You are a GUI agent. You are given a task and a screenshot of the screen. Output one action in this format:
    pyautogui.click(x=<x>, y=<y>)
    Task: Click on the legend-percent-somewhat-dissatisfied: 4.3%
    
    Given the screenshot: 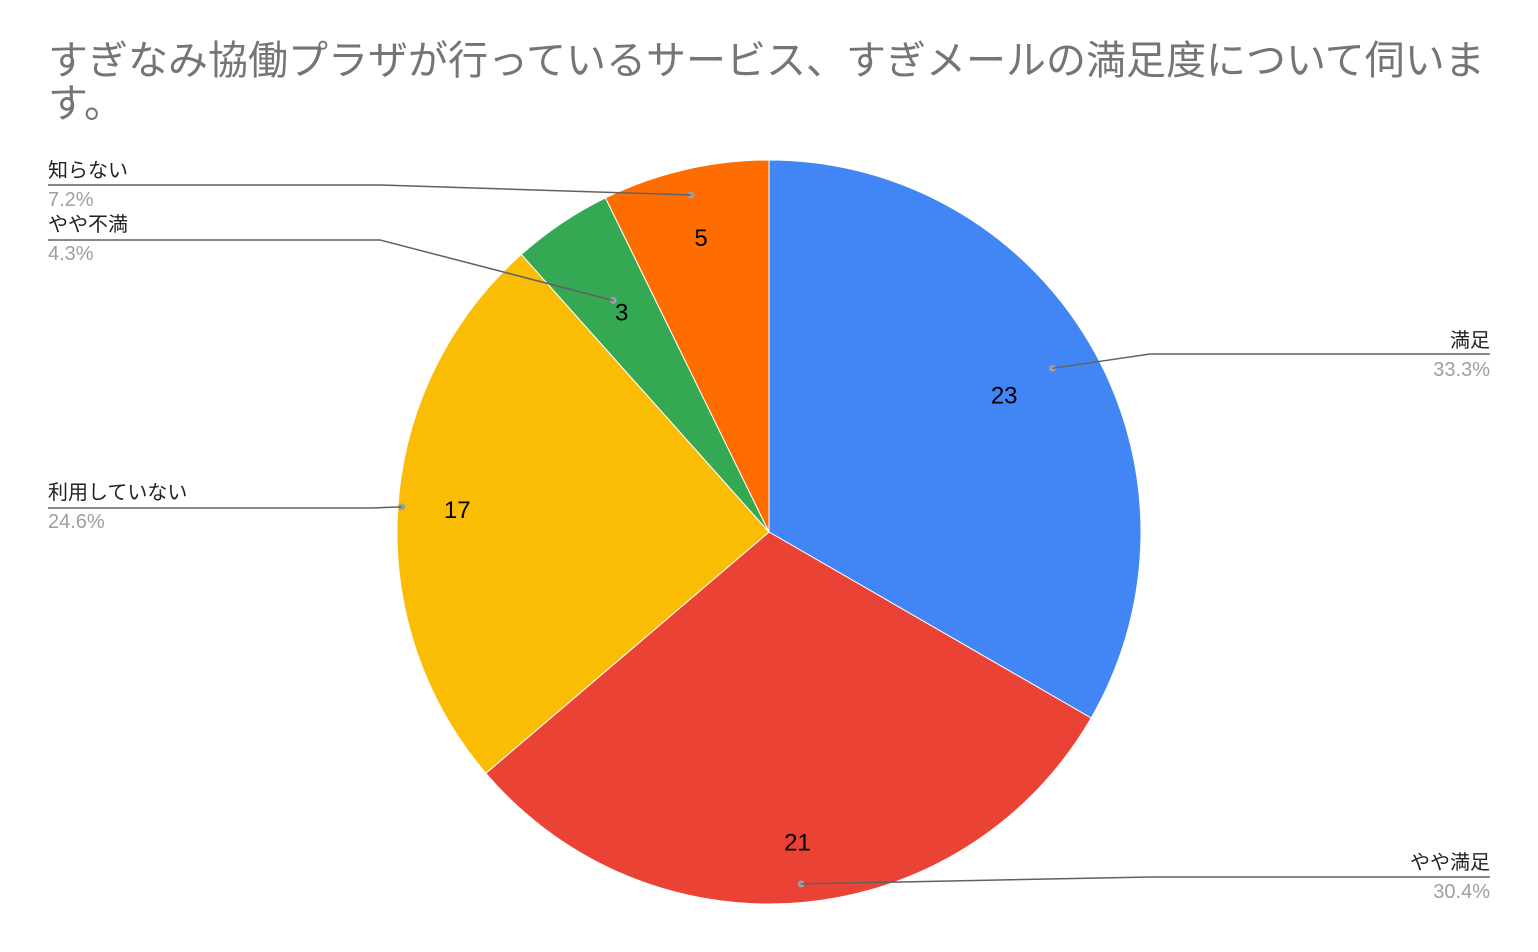 What is the action you would take?
    pyautogui.click(x=71, y=254)
    